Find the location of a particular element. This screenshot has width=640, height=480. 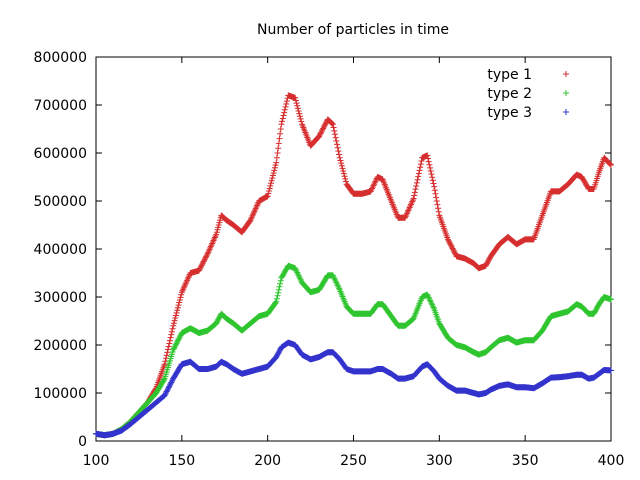

legend-marker is located at coordinates (566, 93).